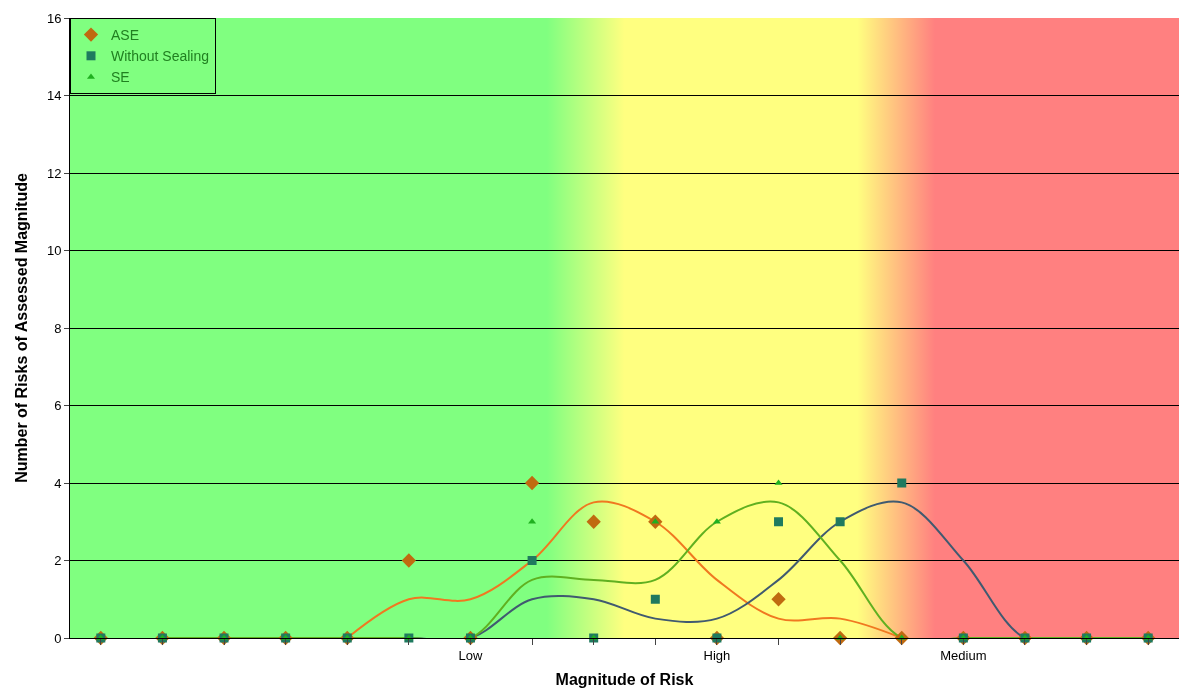 The image size is (1194, 700). Describe the element at coordinates (470, 655) in the screenshot. I see `x-tick-label: Low` at that location.